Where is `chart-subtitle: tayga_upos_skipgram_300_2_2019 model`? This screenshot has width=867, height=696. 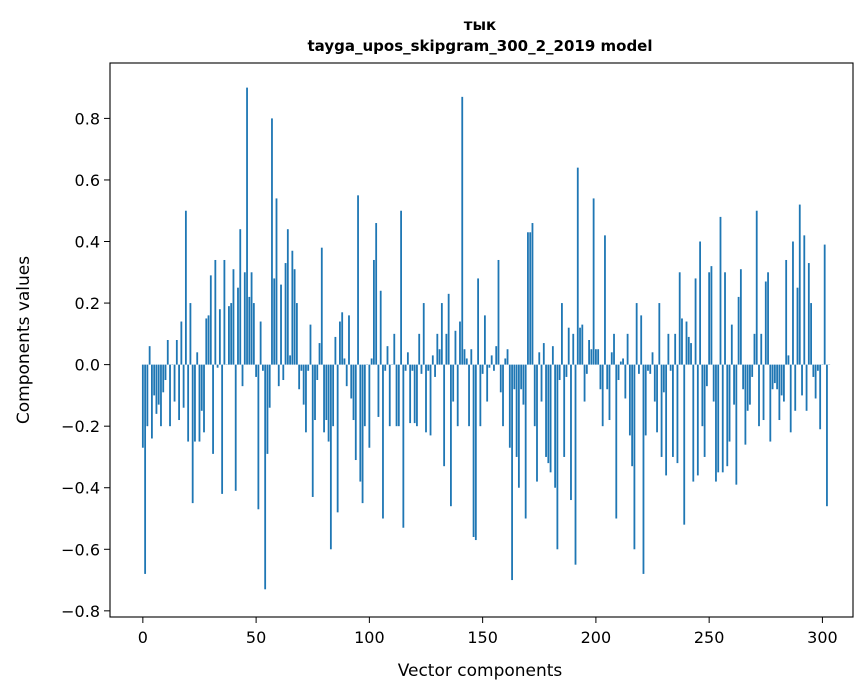 chart-subtitle: tayga_upos_skipgram_300_2_2019 model is located at coordinates (480, 46).